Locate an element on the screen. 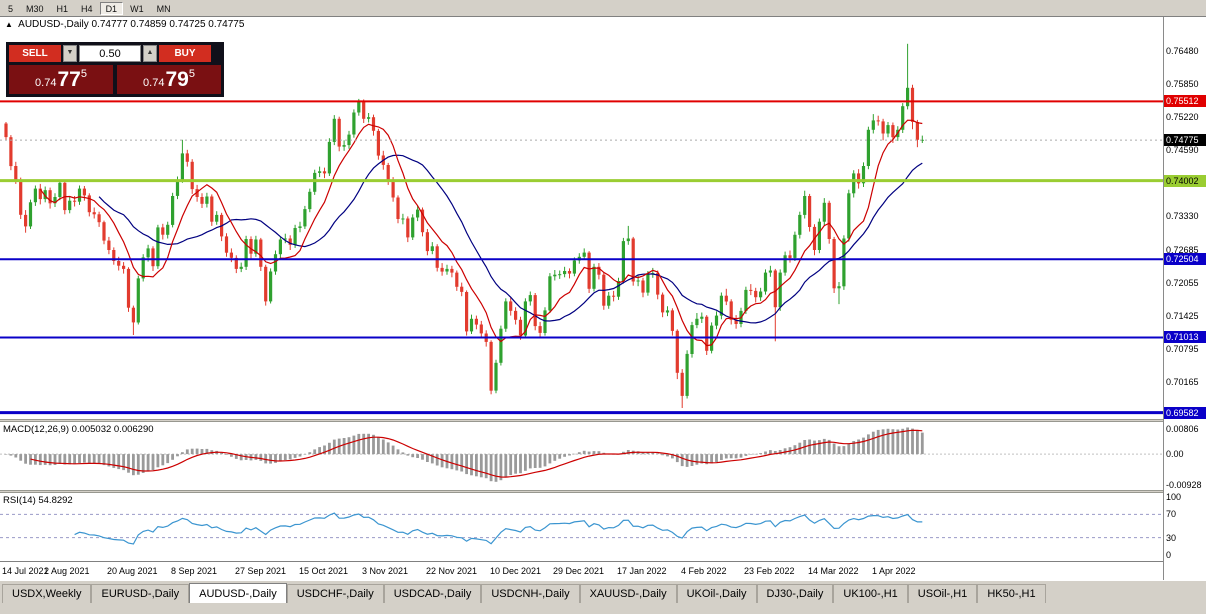  chart-tab-ukoil--daily: UKOil-,Daily is located at coordinates (716, 593).